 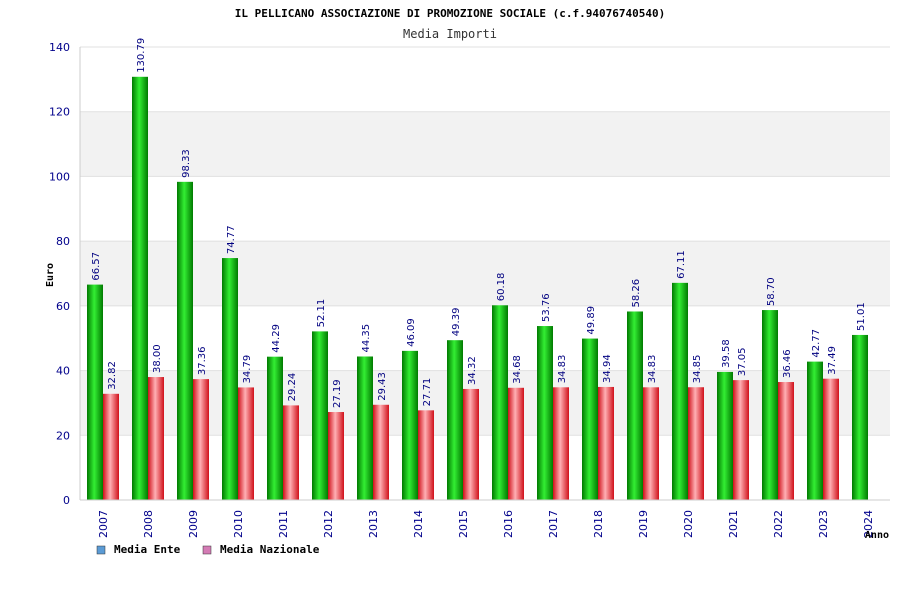 I want to click on chart-subtitle: Media Importi, so click(x=450, y=34).